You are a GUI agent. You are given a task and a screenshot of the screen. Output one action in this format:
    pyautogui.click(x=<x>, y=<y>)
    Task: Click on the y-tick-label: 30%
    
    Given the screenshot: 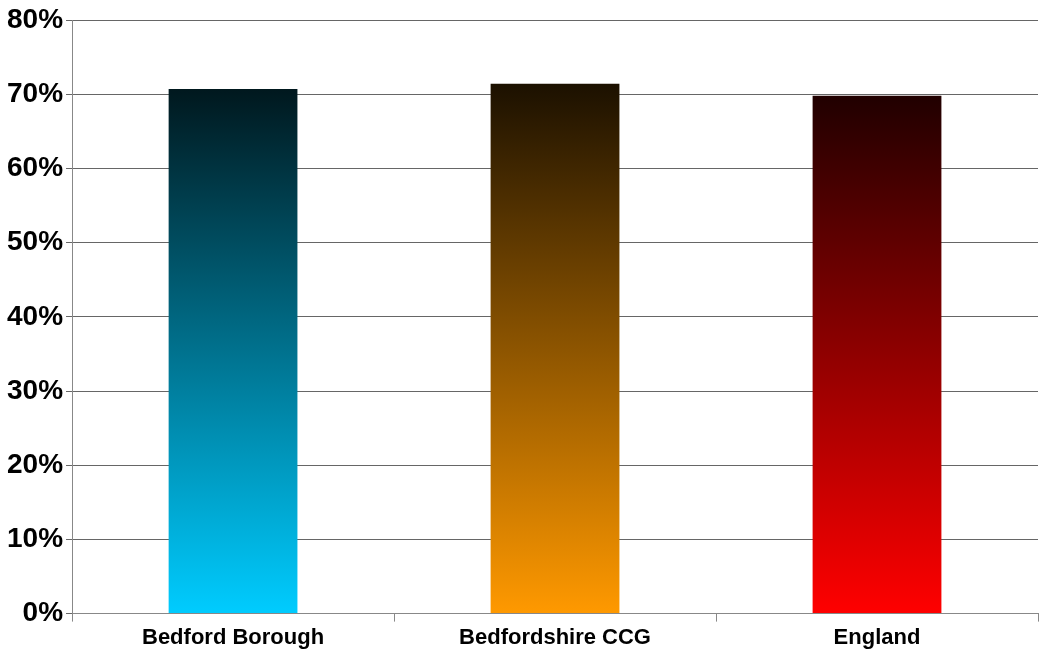 What is the action you would take?
    pyautogui.click(x=35, y=389)
    